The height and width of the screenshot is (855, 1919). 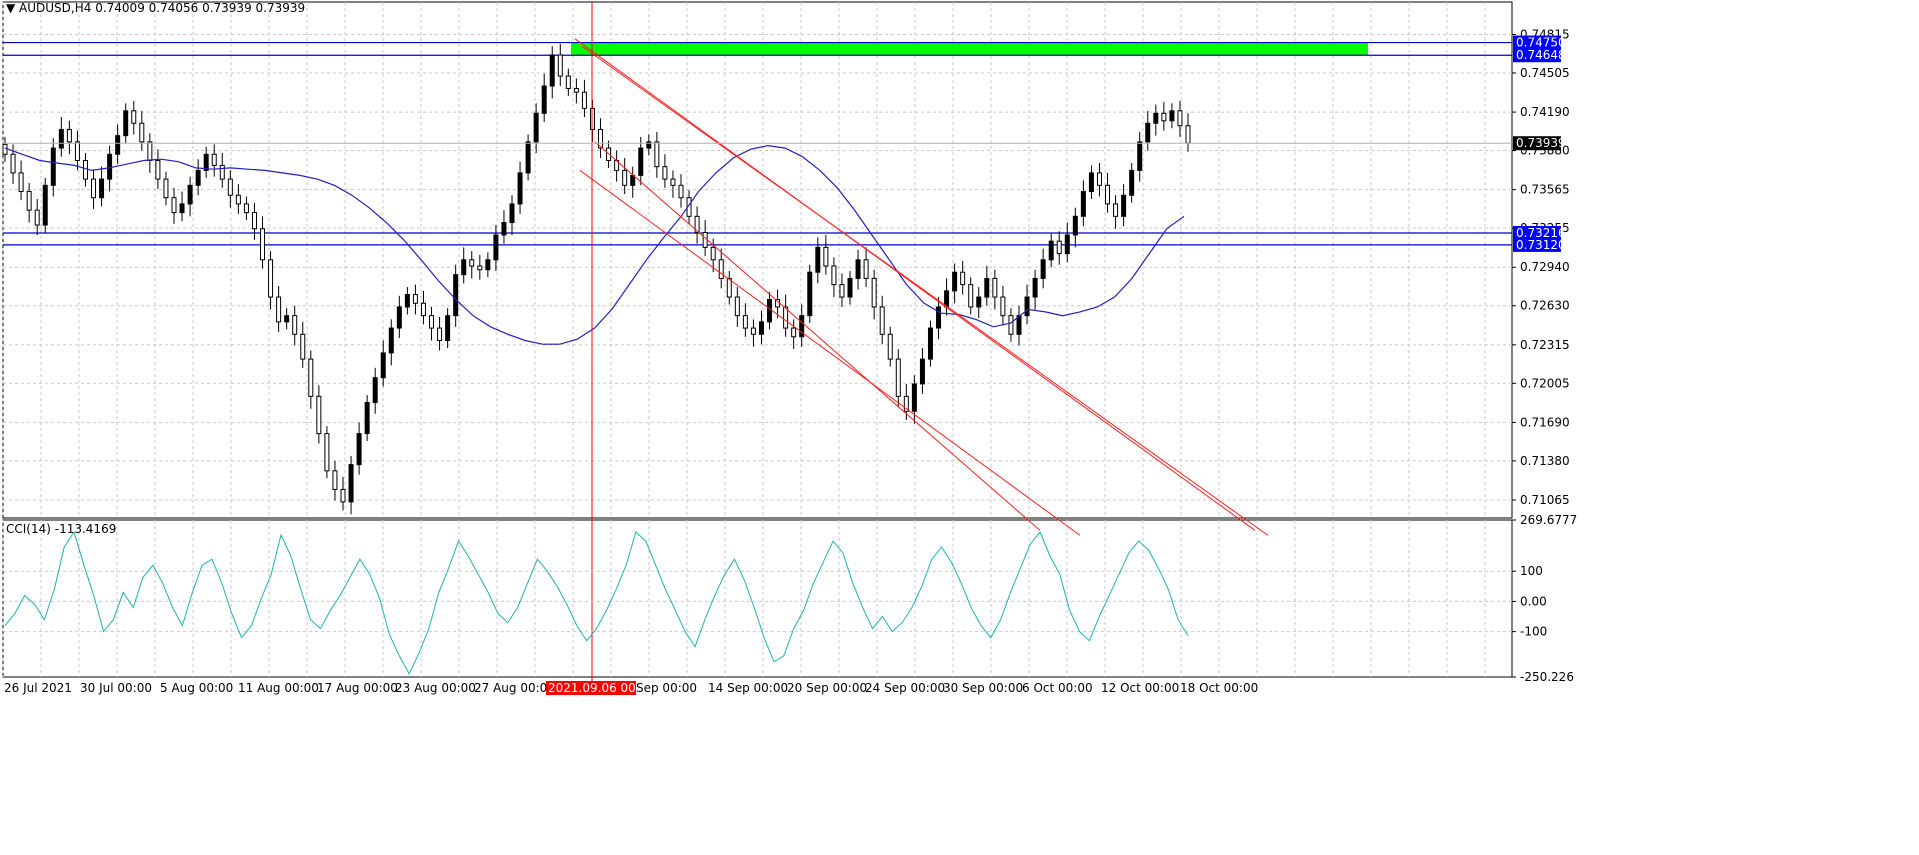 What do you see at coordinates (435, 688) in the screenshot?
I see `x-tick-label: 23 Aug 00:00` at bounding box center [435, 688].